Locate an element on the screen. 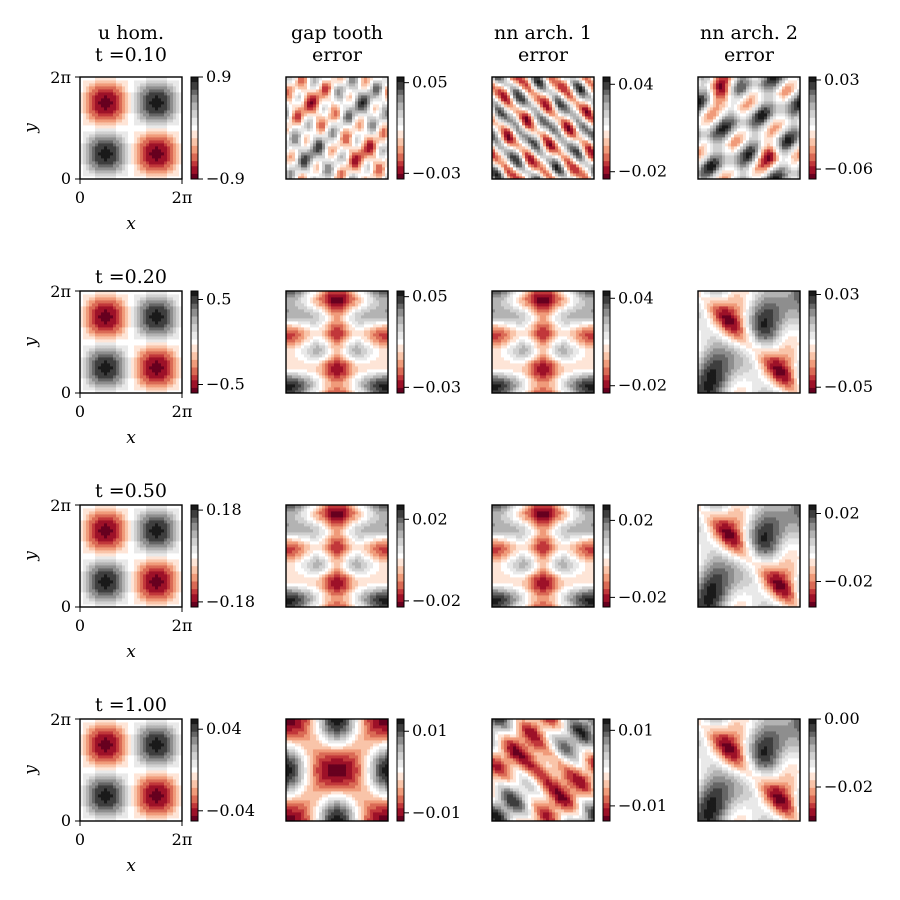 The height and width of the screenshot is (900, 900). column-header-1-line-2: t =0.10 is located at coordinates (131, 55).